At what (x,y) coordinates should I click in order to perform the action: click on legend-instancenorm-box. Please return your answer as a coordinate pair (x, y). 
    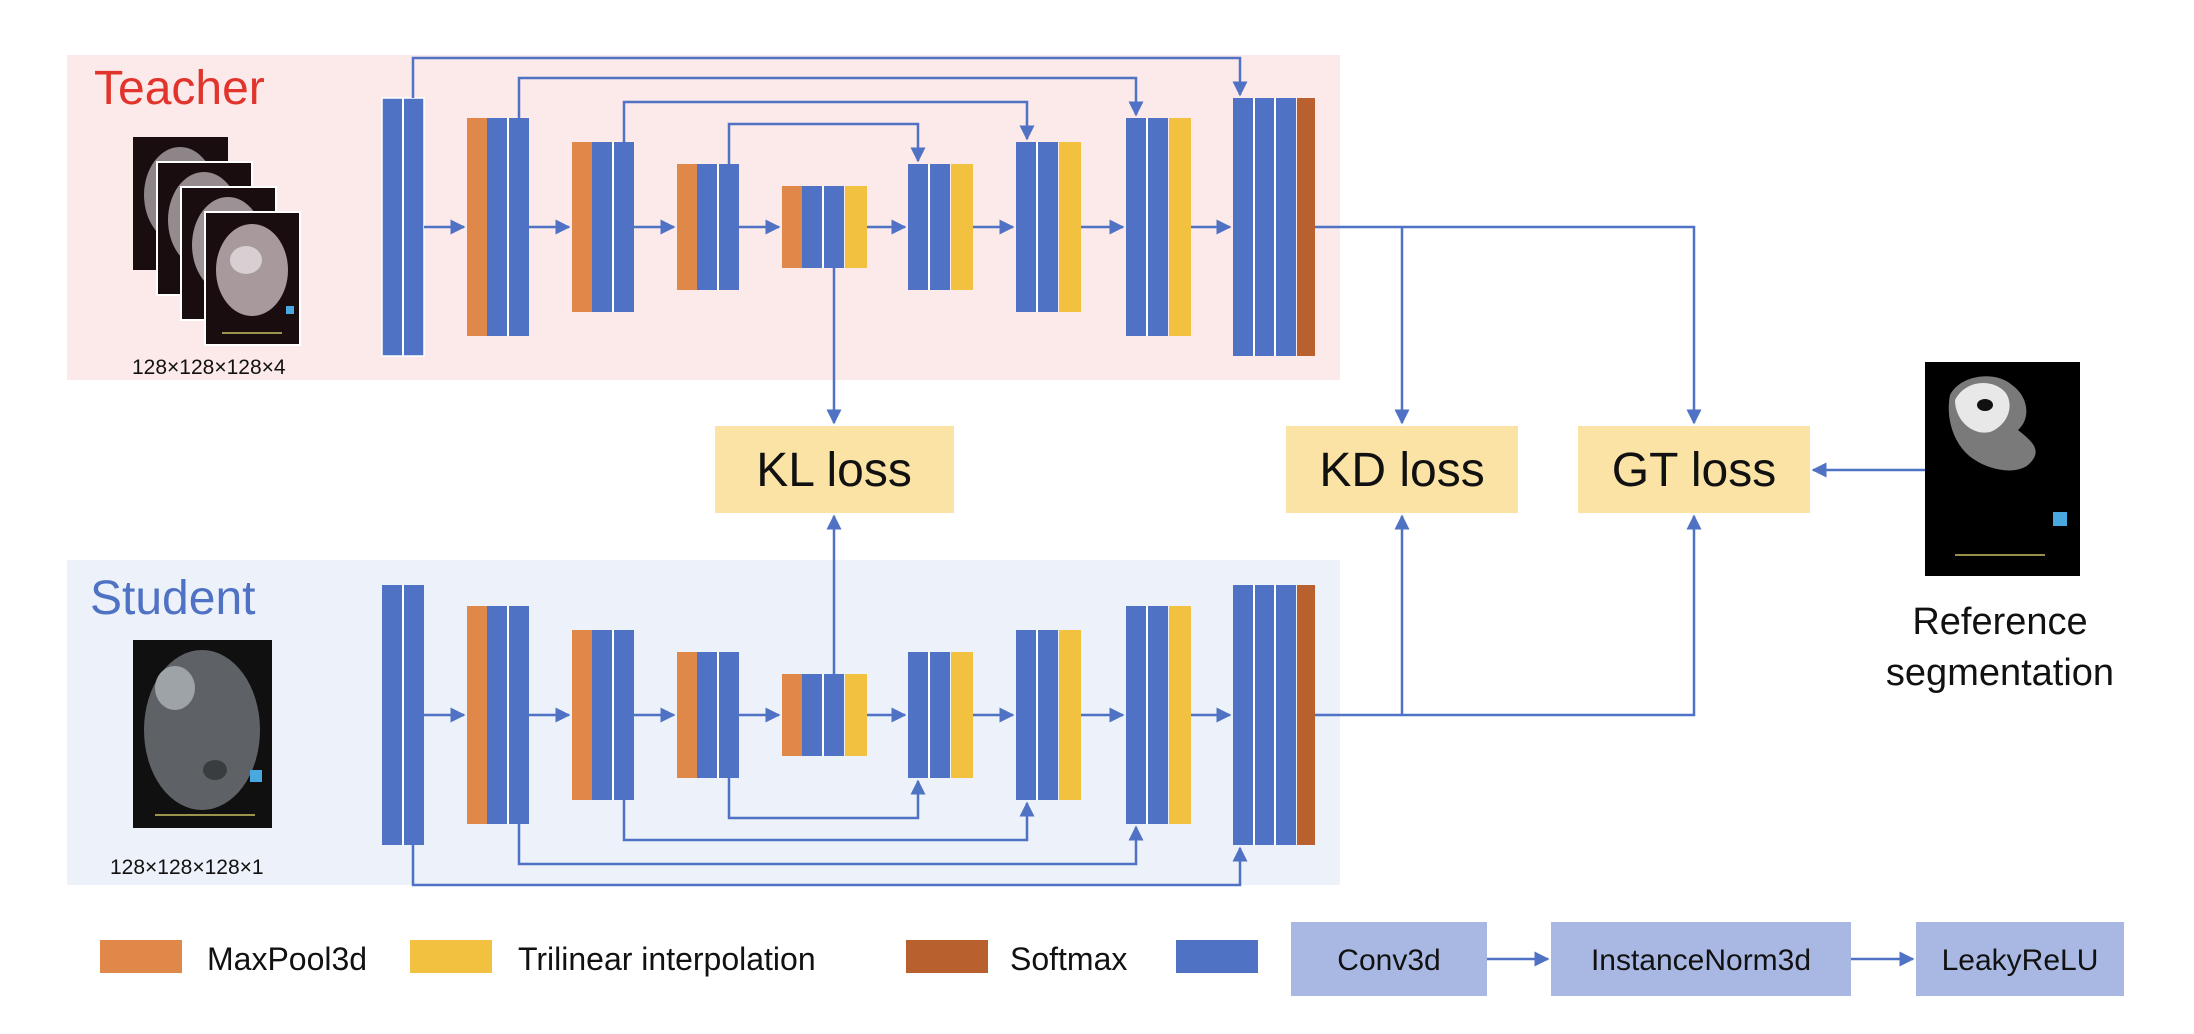
    Looking at the image, I should click on (1701, 959).